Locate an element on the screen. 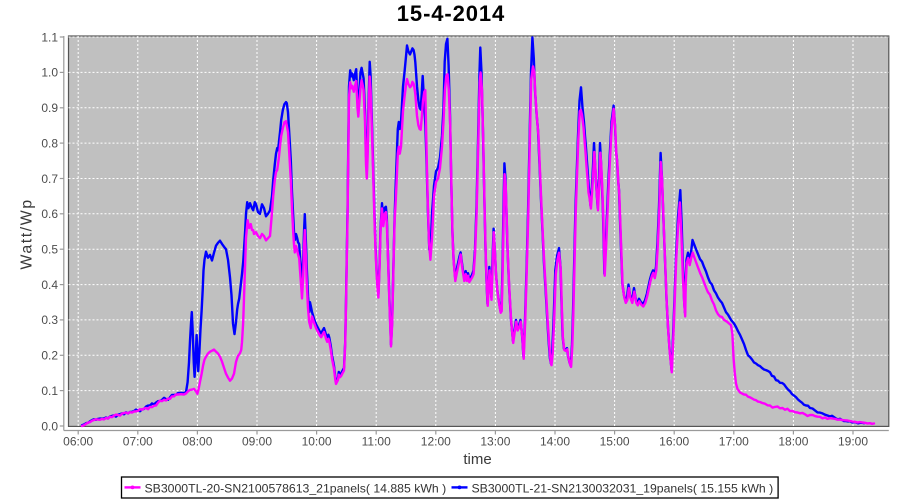  svg-text: time is located at coordinates (477, 459).